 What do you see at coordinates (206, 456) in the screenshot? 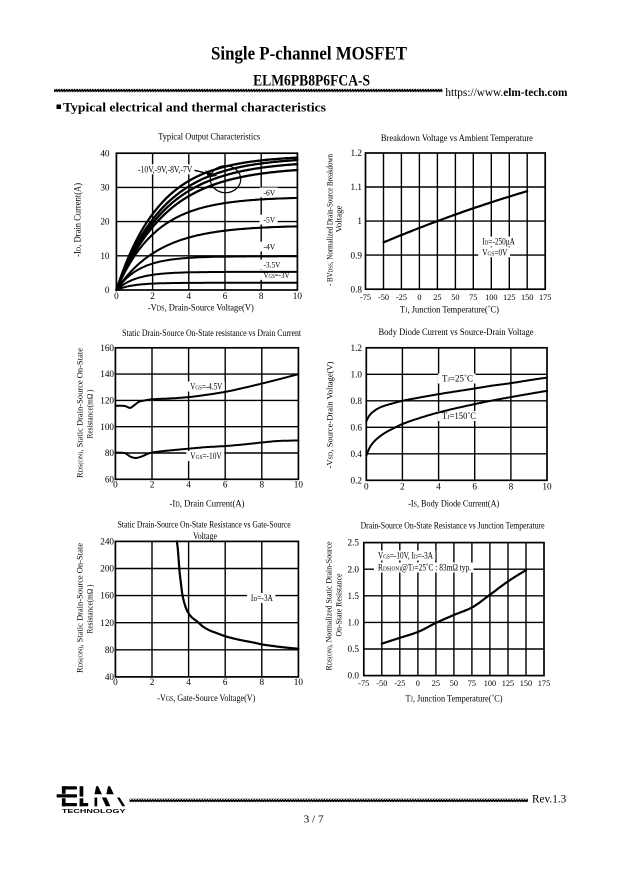
I see `svg-text: VGS=-10V` at bounding box center [206, 456].